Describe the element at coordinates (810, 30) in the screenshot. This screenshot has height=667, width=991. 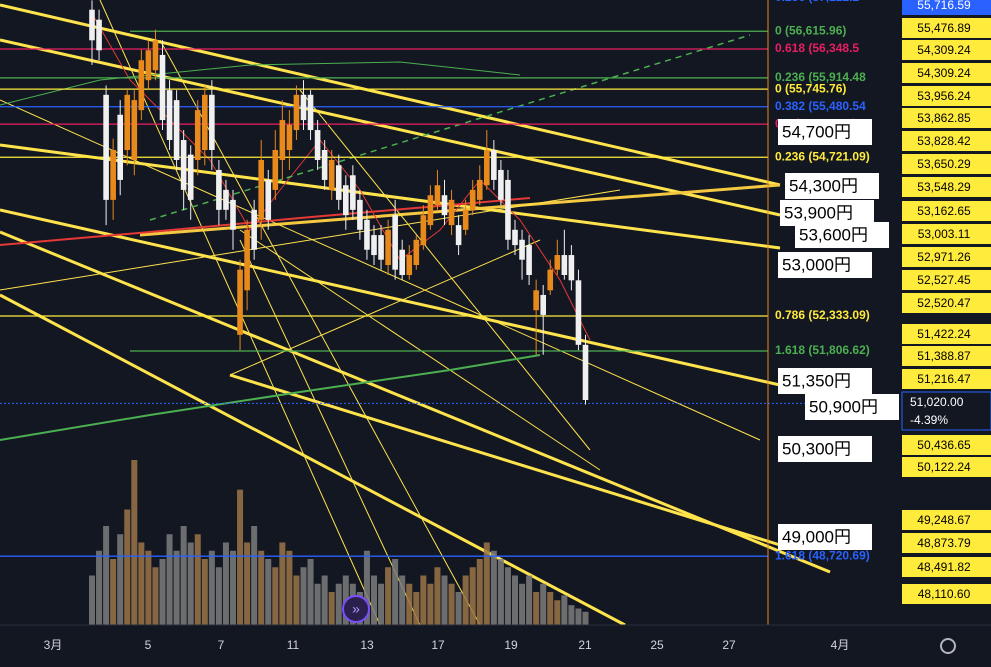
I see `level-label: 0 (56,615.96)` at that location.